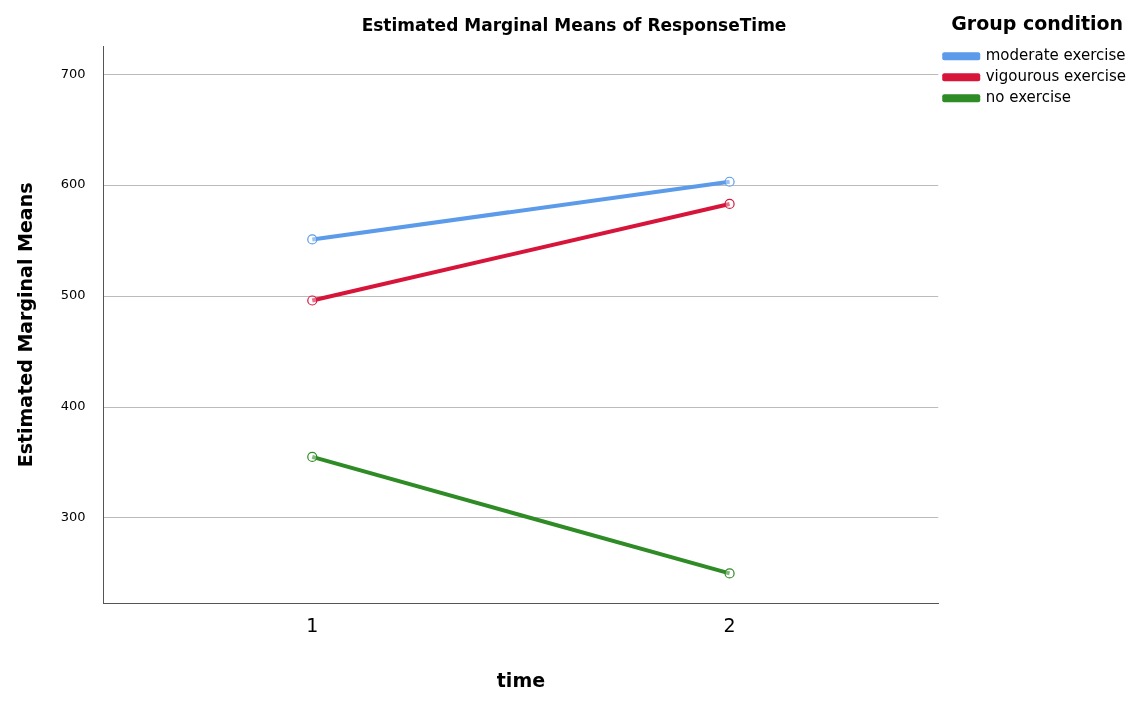 The width and height of the screenshot is (1148, 709). Describe the element at coordinates (1028, 97) in the screenshot. I see `legend-label: no exercise` at that location.